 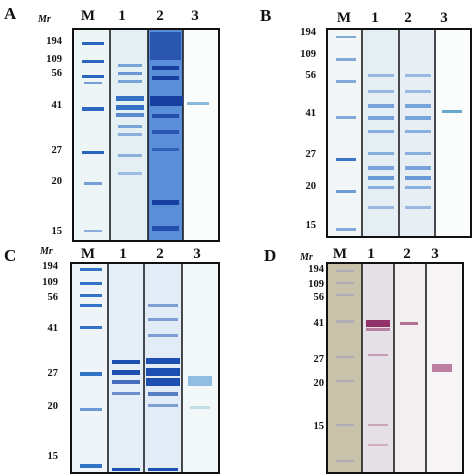 I want to click on marker-tick-d-15: 15, so click(x=319, y=426).